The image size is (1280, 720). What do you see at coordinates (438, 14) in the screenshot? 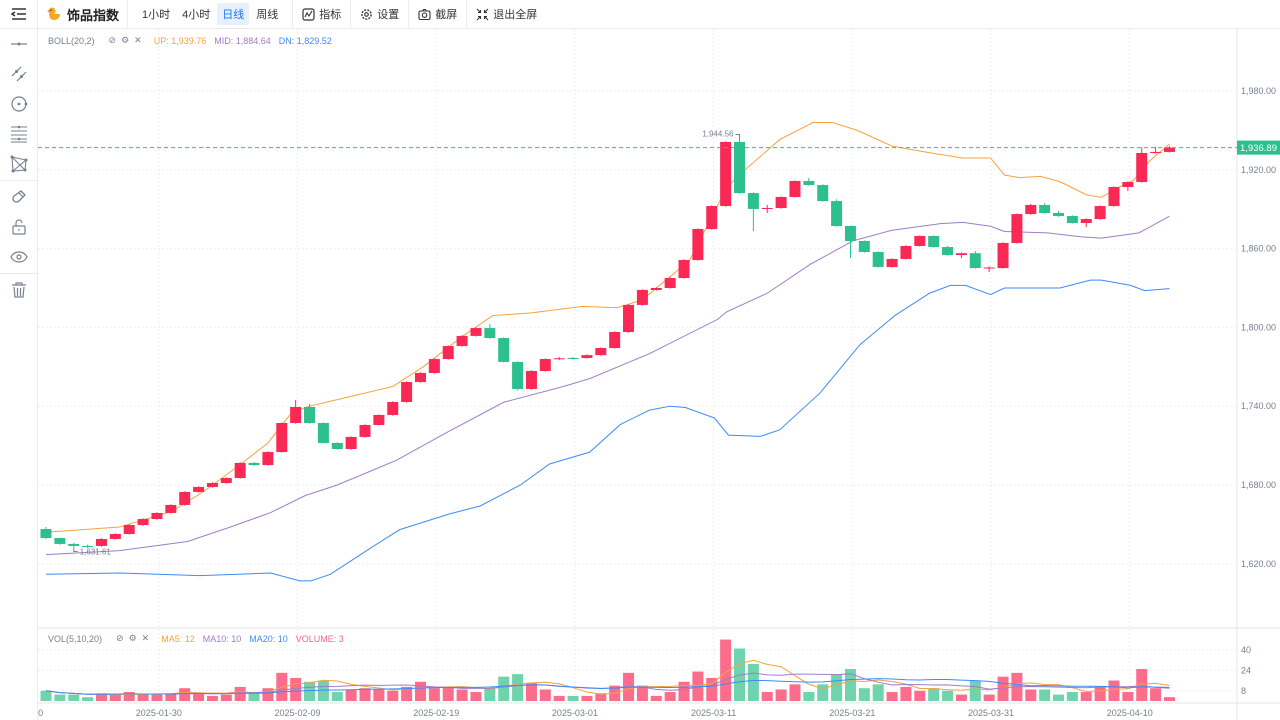
I see `screenshot-button: 截屏` at bounding box center [438, 14].